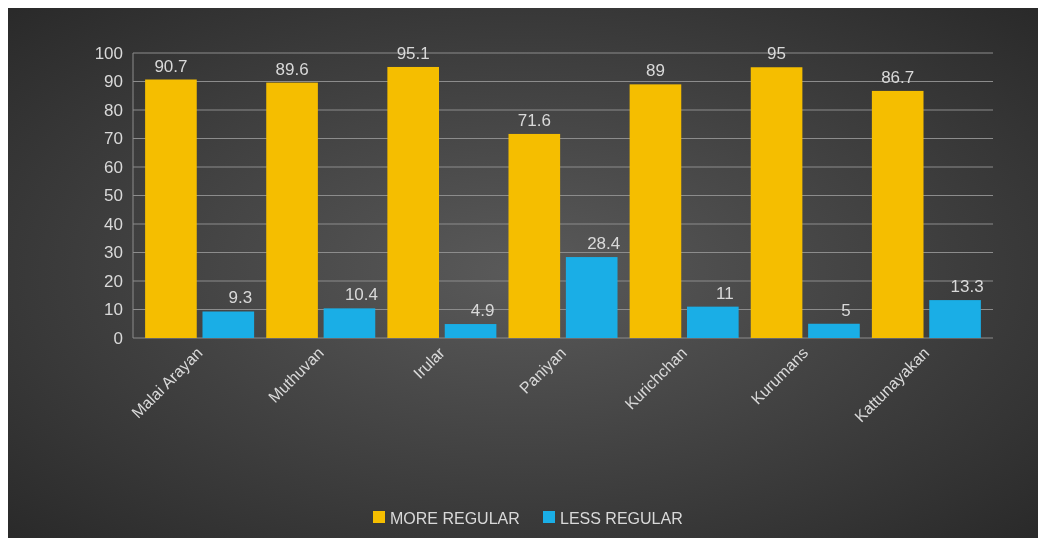  What do you see at coordinates (113, 110) in the screenshot?
I see `y-tick-label: 80` at bounding box center [113, 110].